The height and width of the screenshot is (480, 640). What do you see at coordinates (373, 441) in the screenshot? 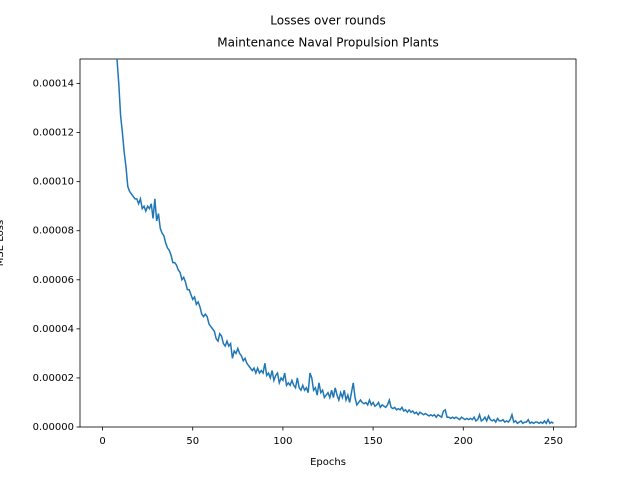
I see `x-tick-label: 150` at bounding box center [373, 441].